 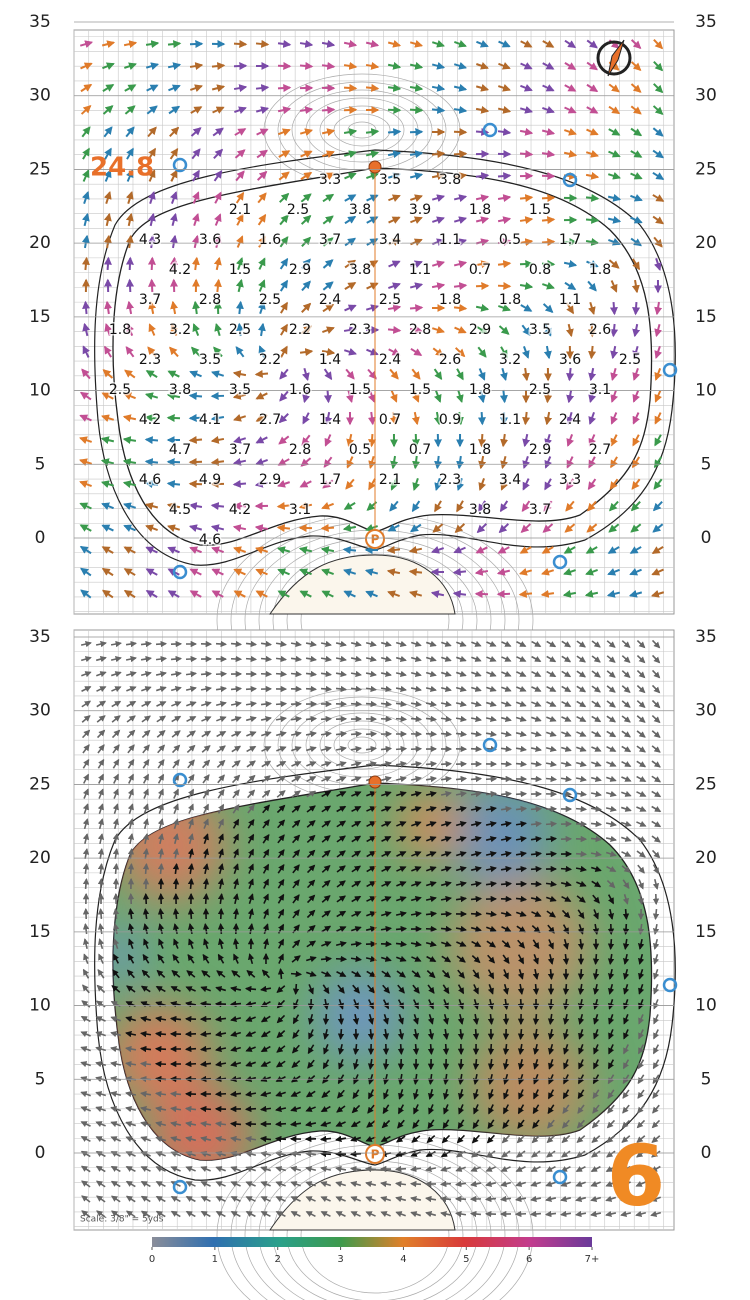 I want to click on y-axis-label-left: 0, so click(x=40, y=538).